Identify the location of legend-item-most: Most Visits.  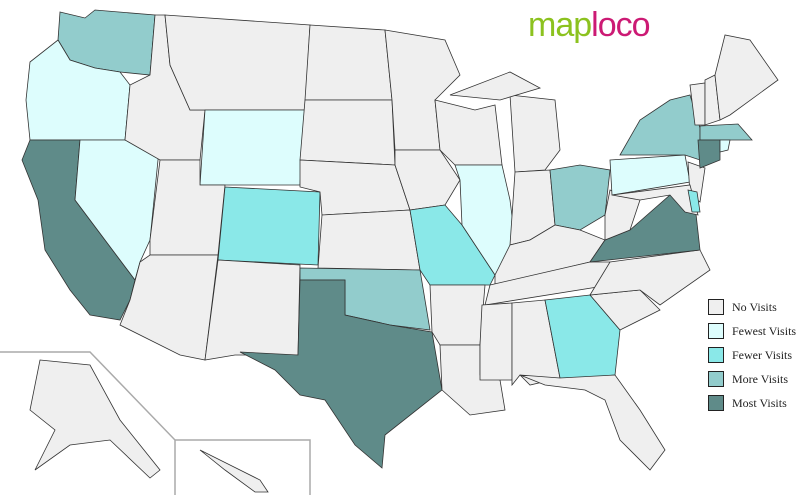
(752, 403).